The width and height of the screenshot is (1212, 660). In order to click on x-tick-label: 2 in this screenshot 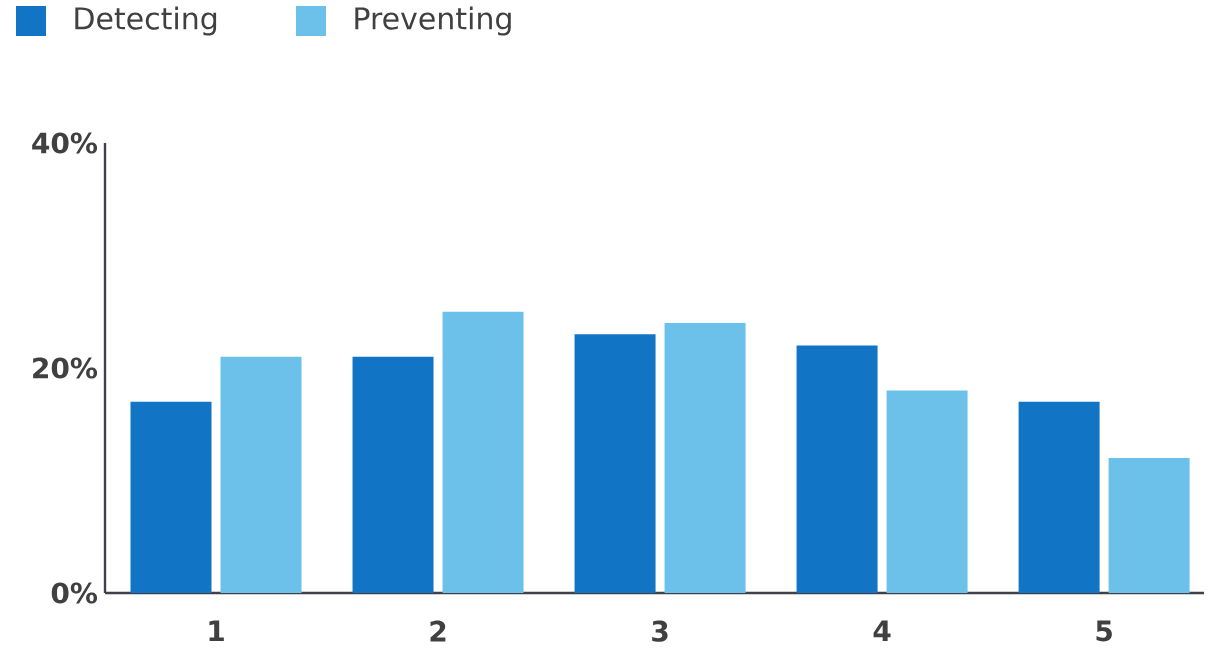, I will do `click(438, 631)`.